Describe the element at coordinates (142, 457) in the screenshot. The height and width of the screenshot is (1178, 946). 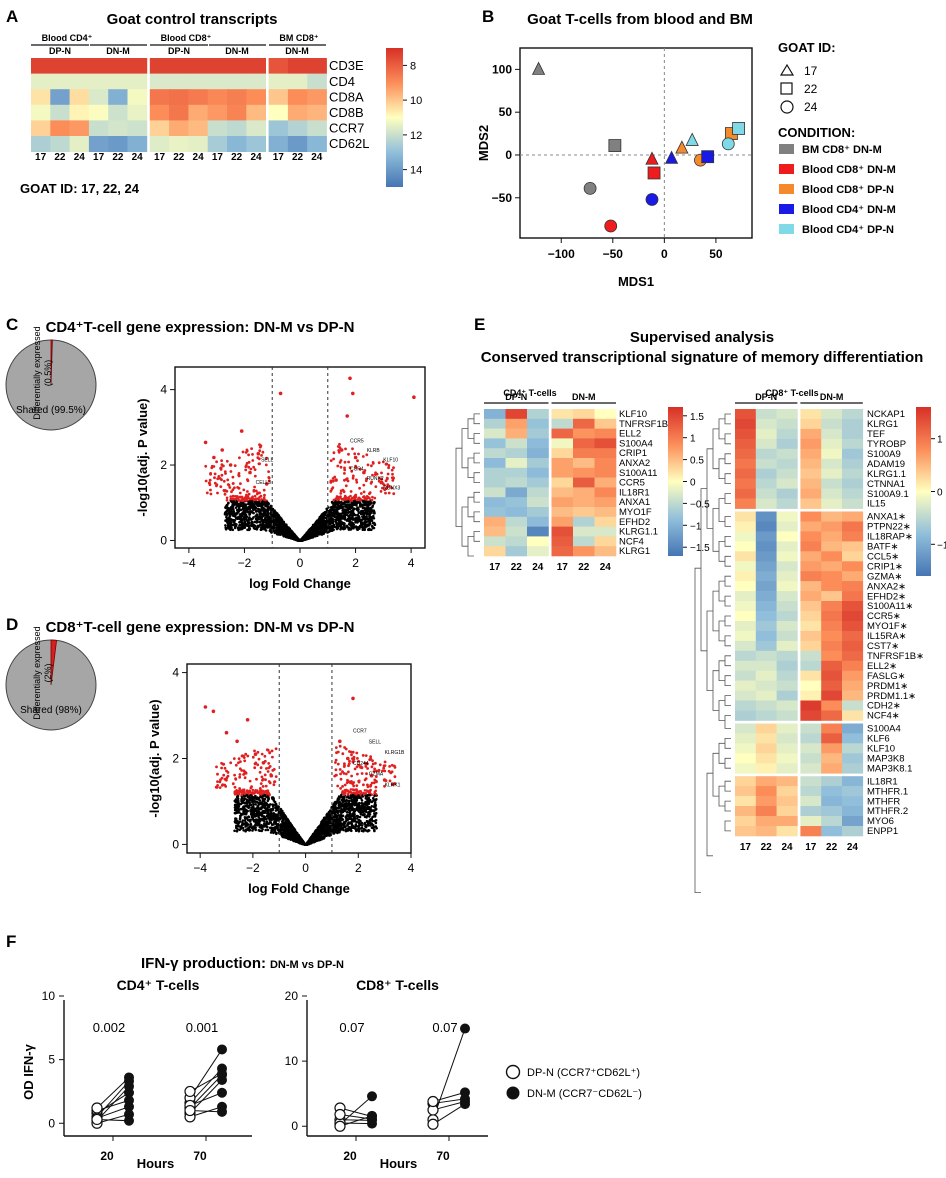
I see `volcano-y-label: -log10(adj. P value)` at that location.